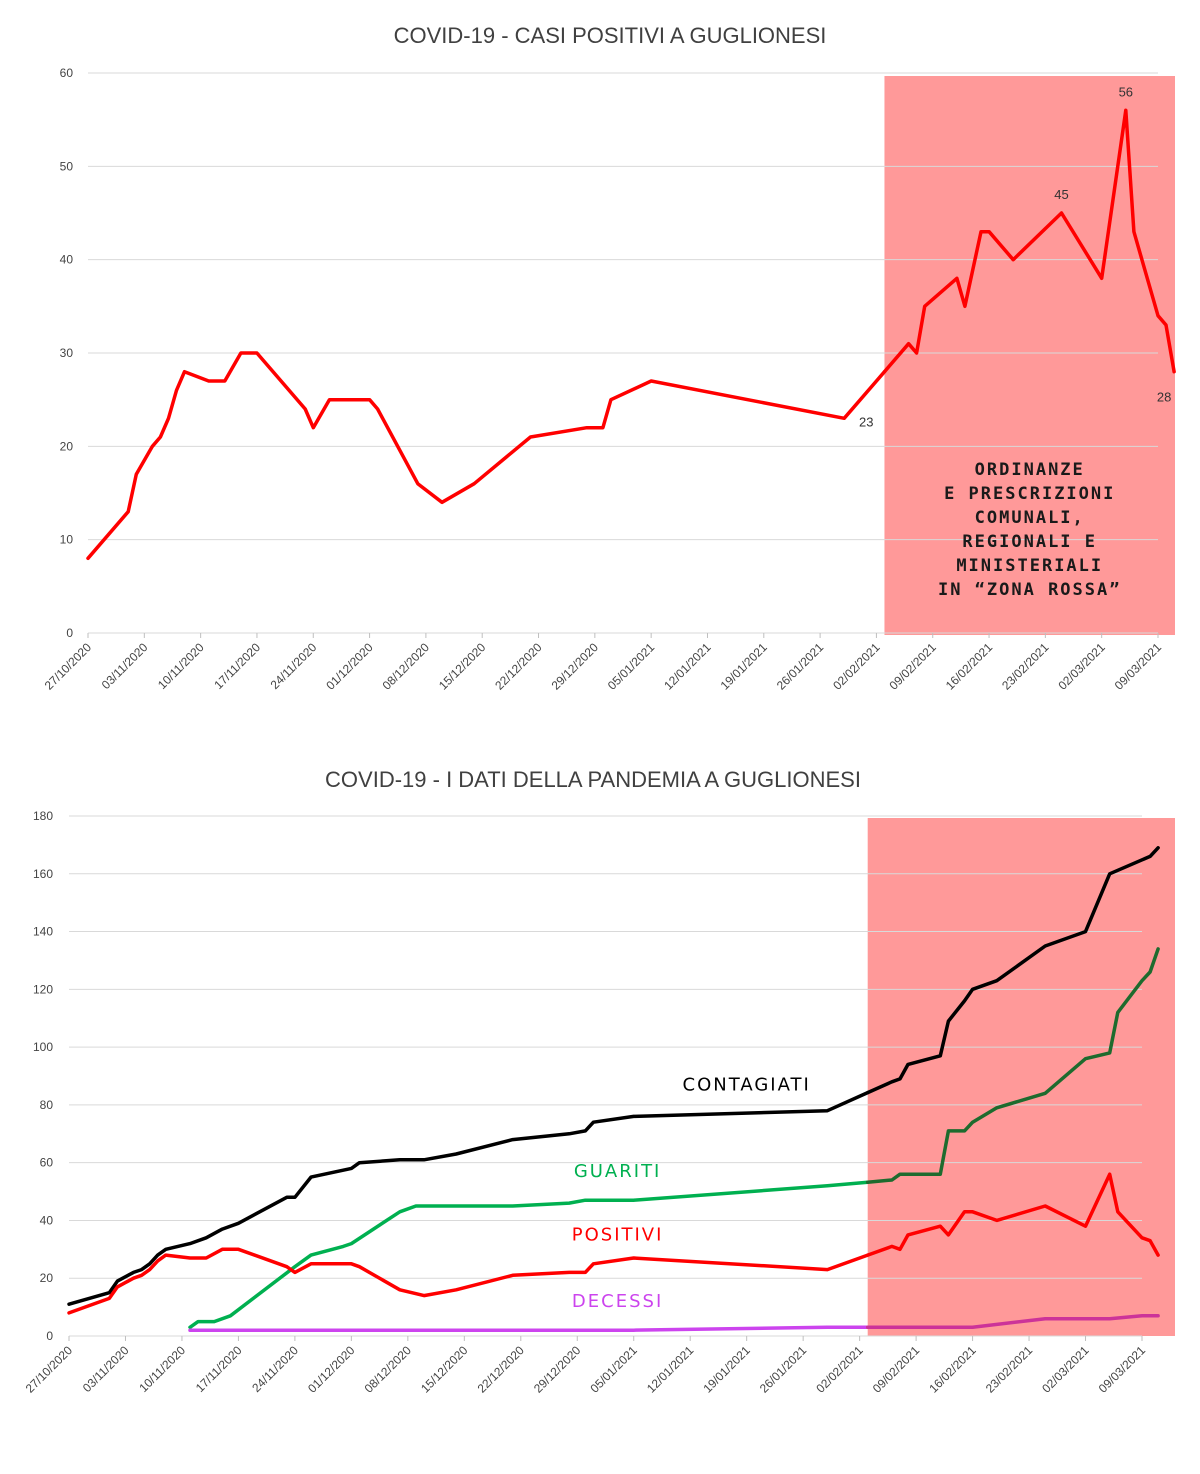 This screenshot has width=1200, height=1474. Describe the element at coordinates (866, 421) in the screenshot. I see `data-label: 23` at that location.